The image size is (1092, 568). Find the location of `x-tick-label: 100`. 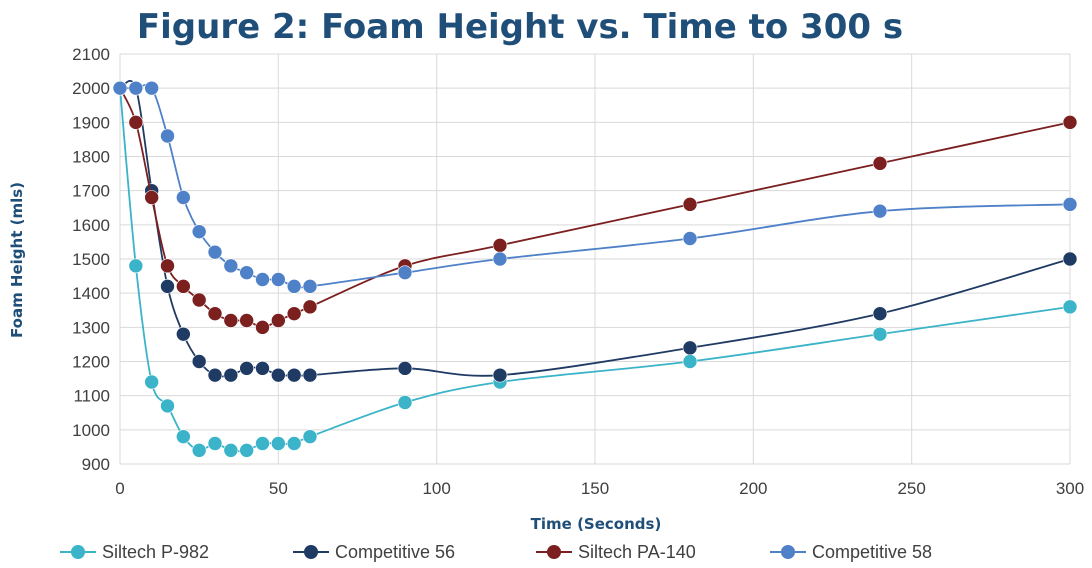

x-tick-label: 100 is located at coordinates (436, 488).